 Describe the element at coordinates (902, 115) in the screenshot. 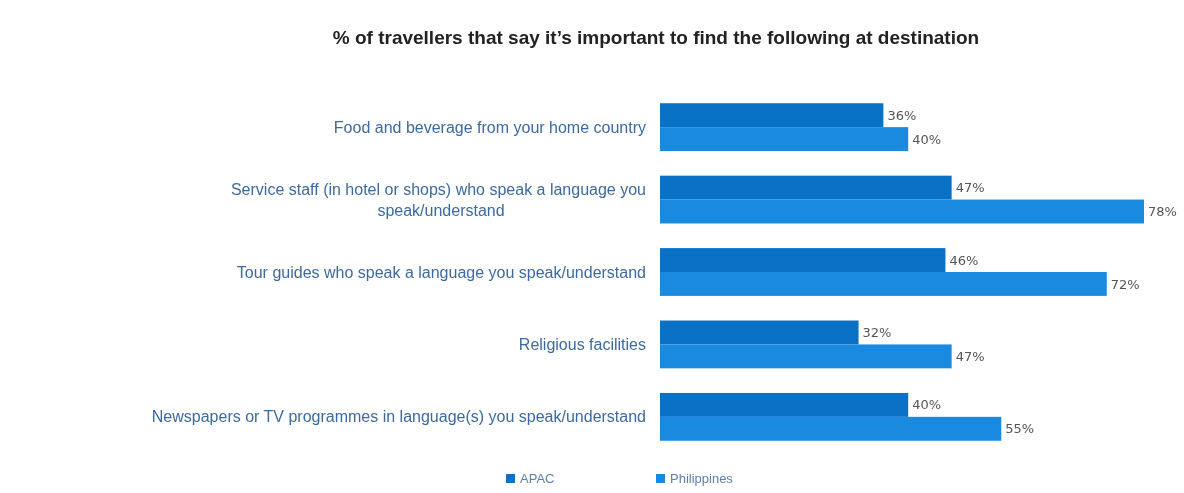

I see `data-label: 36%` at that location.